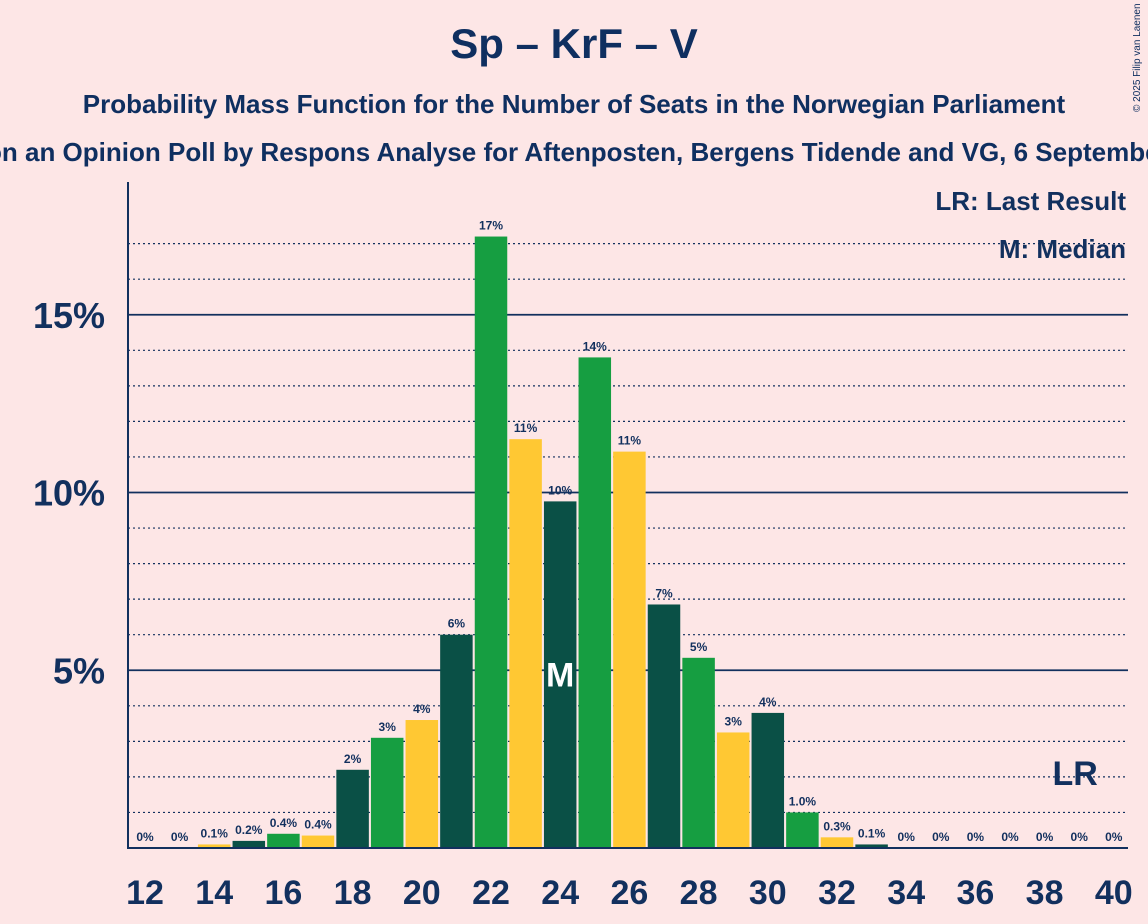  I want to click on y-tick-label: 10%, so click(69, 493).